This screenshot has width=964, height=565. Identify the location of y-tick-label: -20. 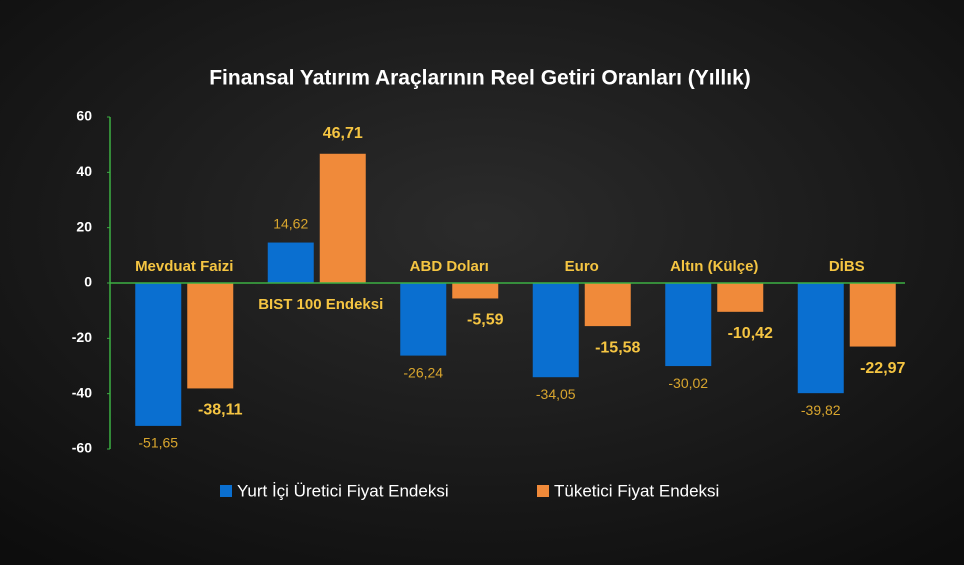
(82, 337).